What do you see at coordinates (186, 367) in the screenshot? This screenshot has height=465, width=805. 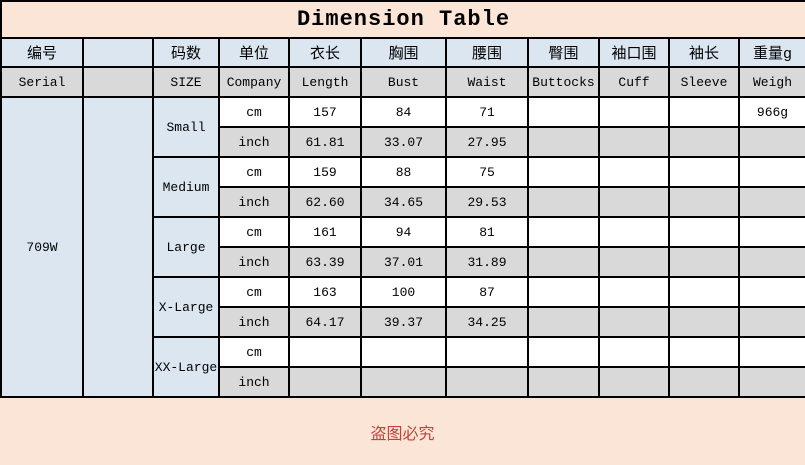 I see `size-label-xxlarge: XX-Large` at bounding box center [186, 367].